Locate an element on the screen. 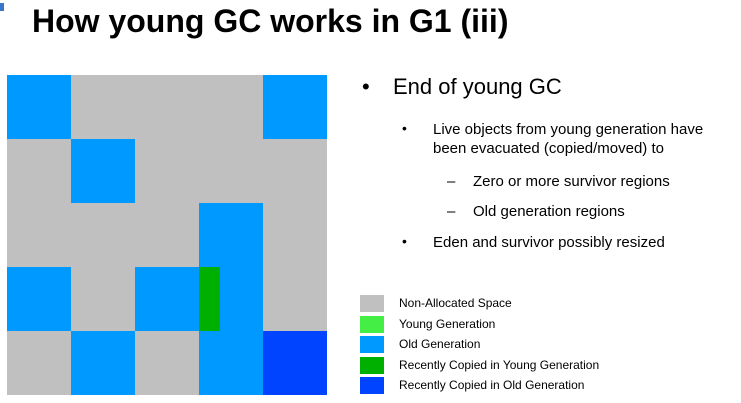 The height and width of the screenshot is (403, 741). bullet-sub-1-line-1: Live objects from young generation have is located at coordinates (568, 129).